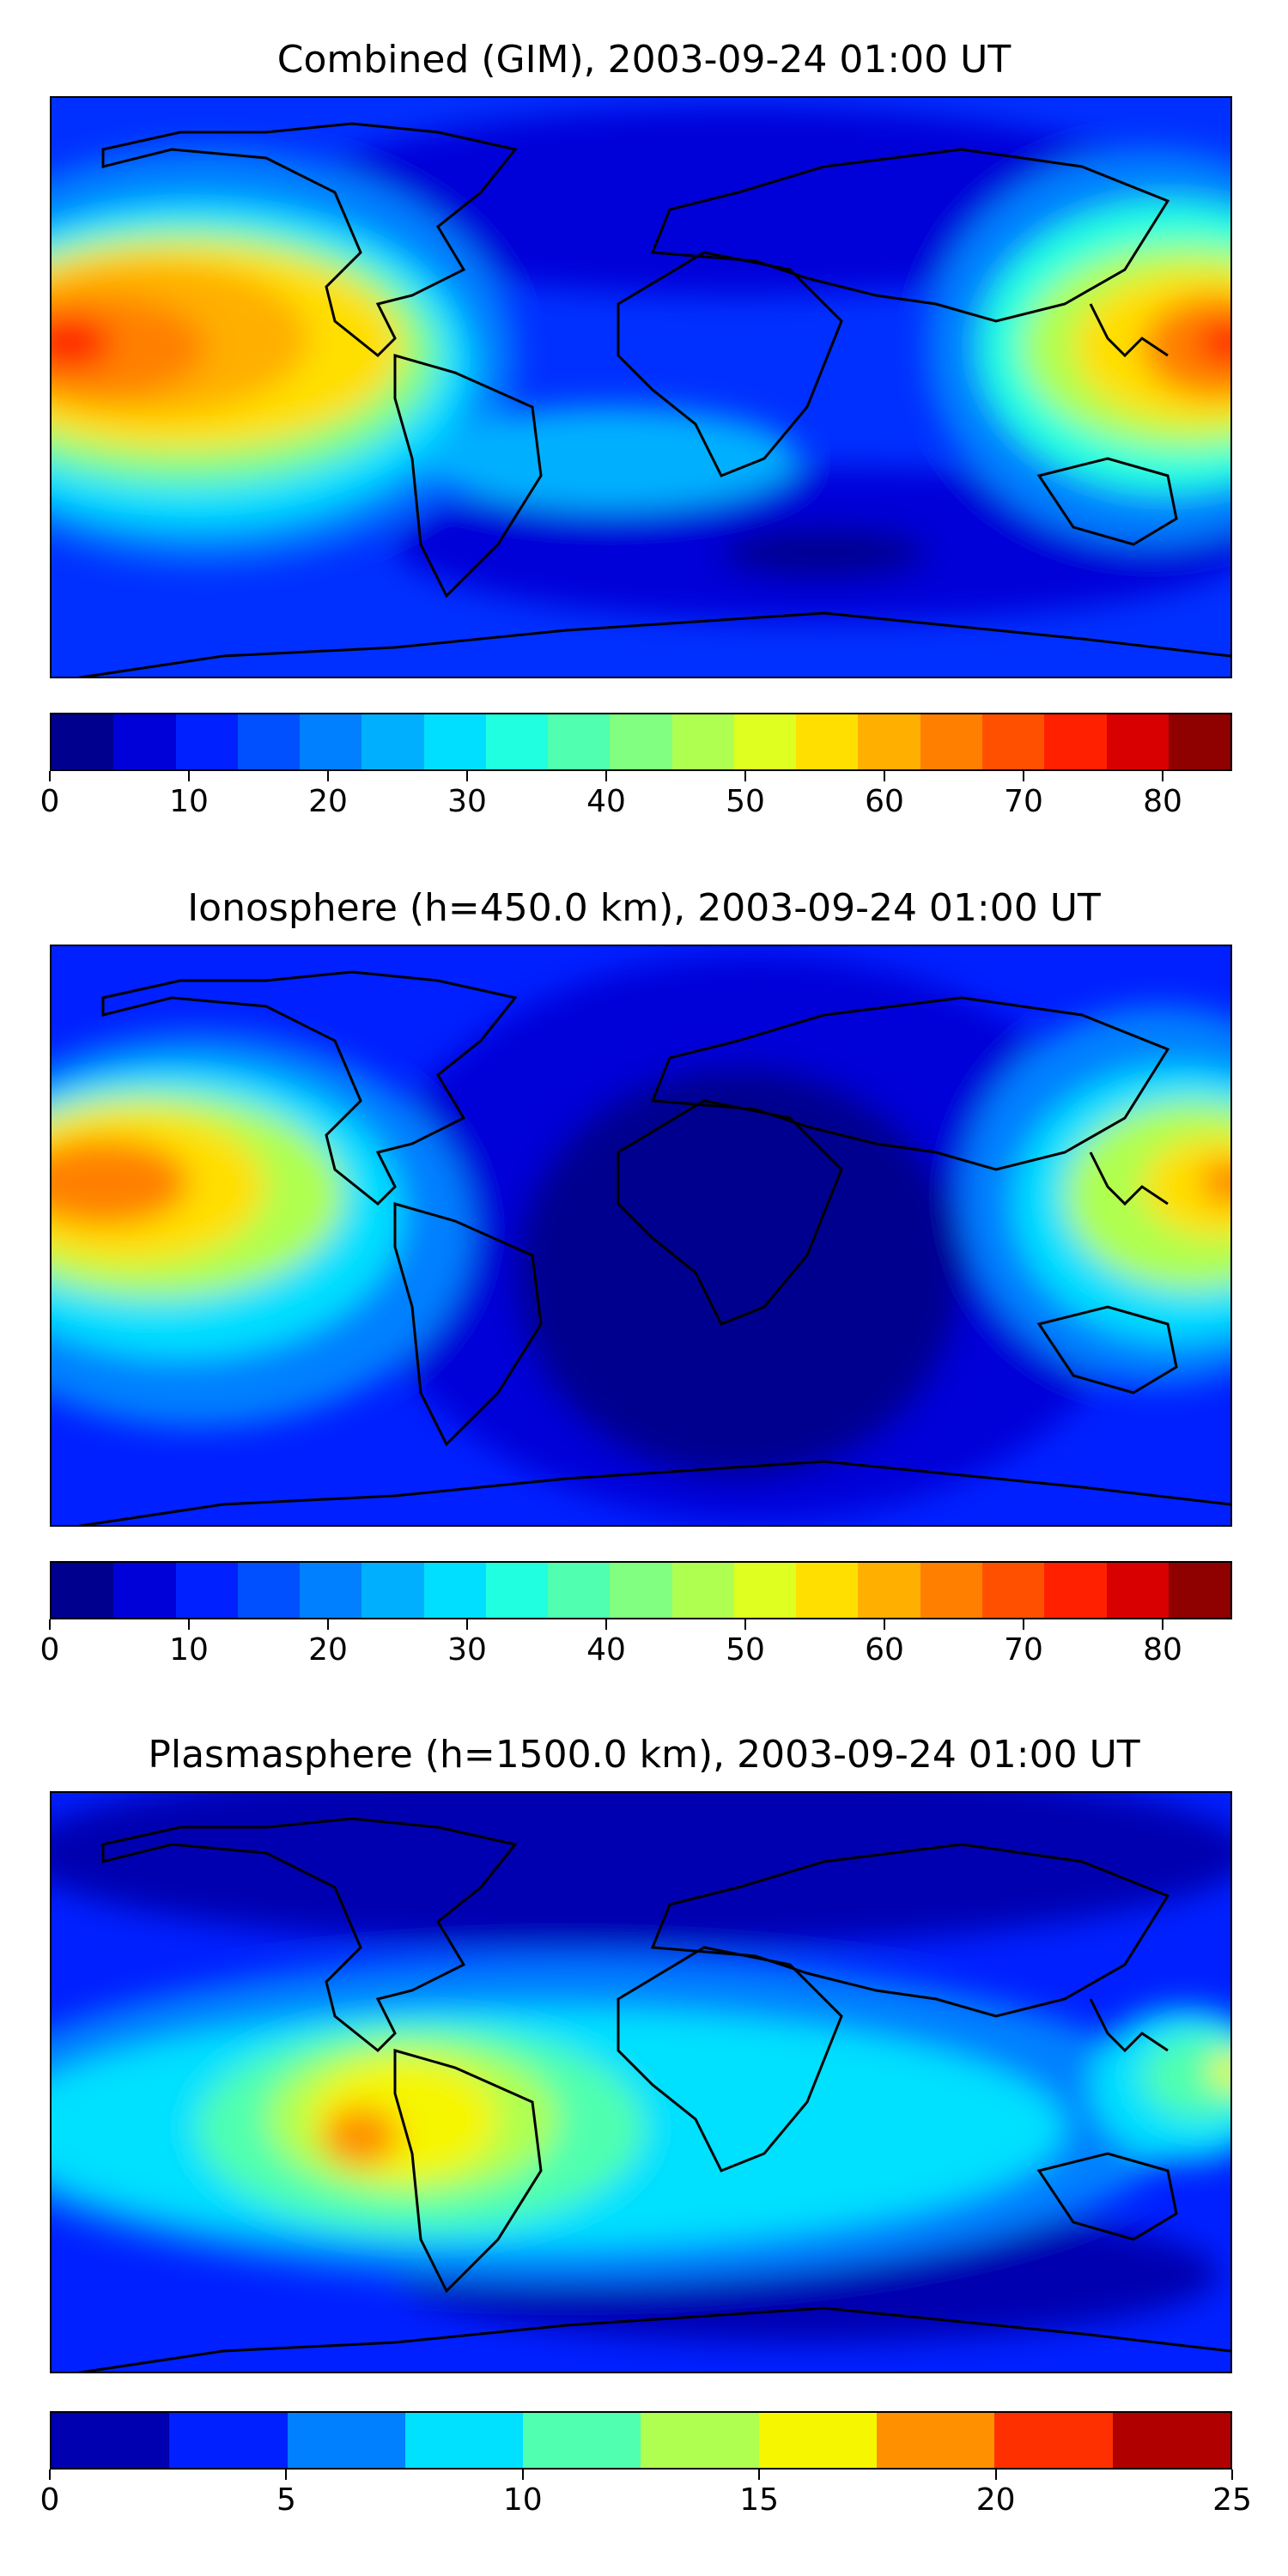 This screenshot has width=1288, height=2576. I want to click on colorbar-combined, so click(641, 742).